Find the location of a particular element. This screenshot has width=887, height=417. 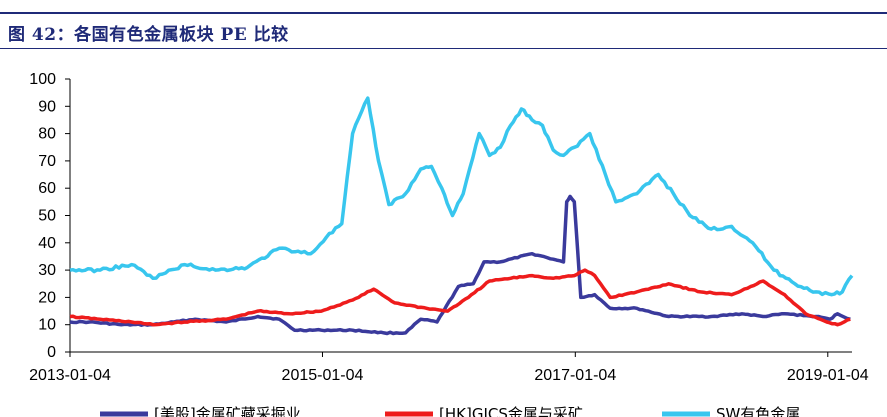

x-tick-label: 2019-01-04 is located at coordinates (828, 375).